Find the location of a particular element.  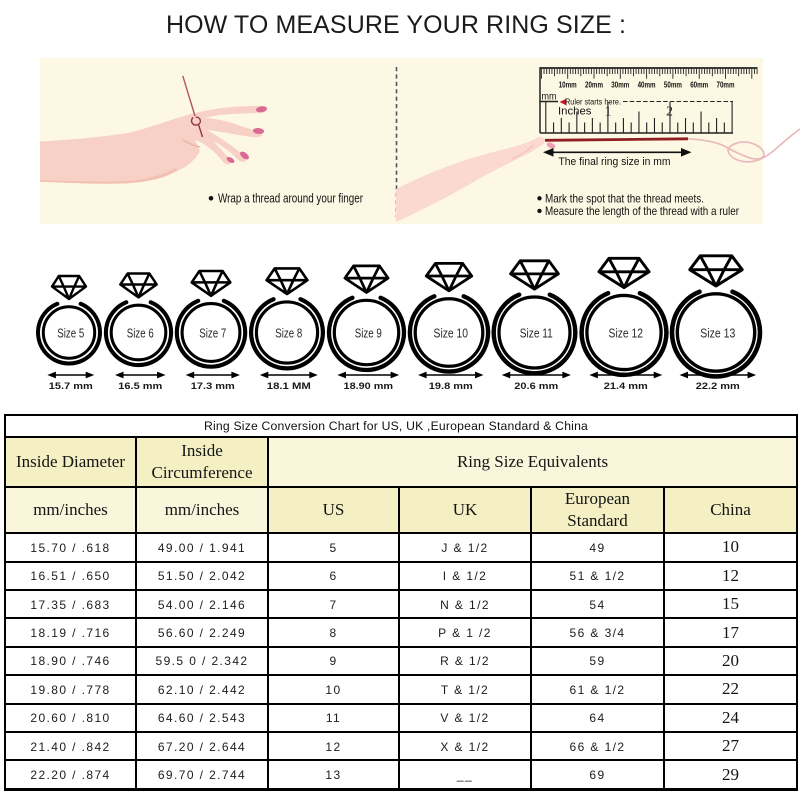

svg-text: Size 6 is located at coordinates (140, 332).